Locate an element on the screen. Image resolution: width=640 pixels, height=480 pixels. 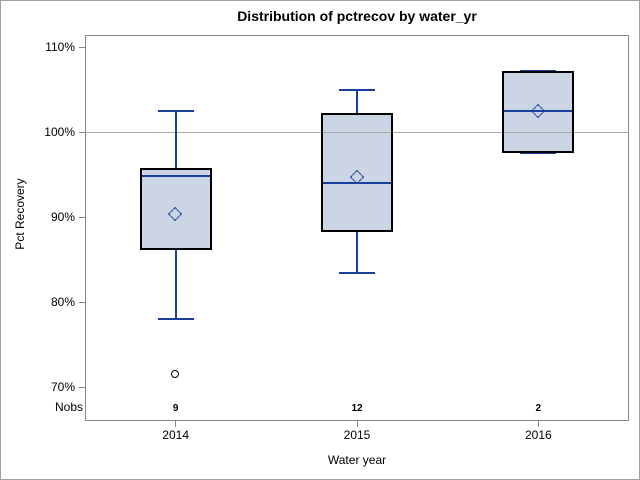
y-tick-label: 90% is located at coordinates (62, 216).